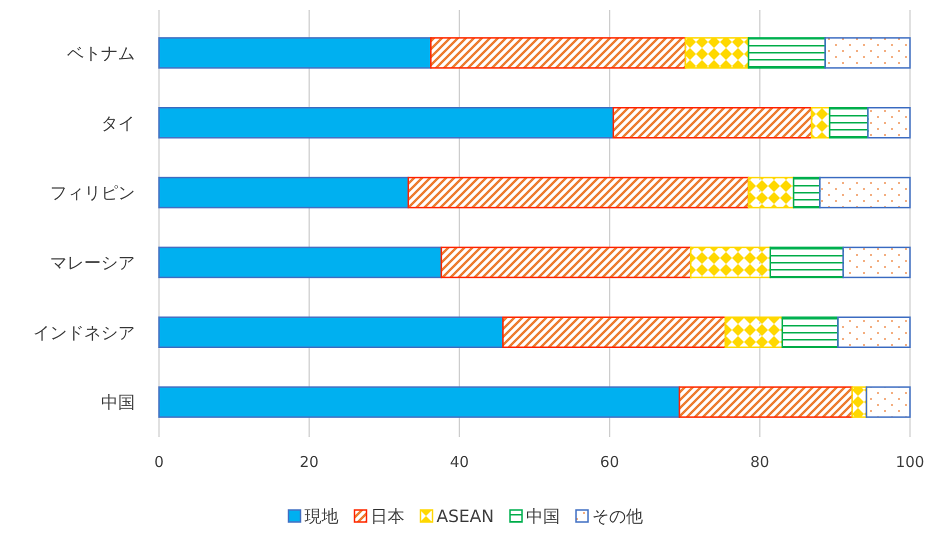 The height and width of the screenshot is (534, 931). Describe the element at coordinates (118, 124) in the screenshot. I see `y-tick-label: タイ` at that location.